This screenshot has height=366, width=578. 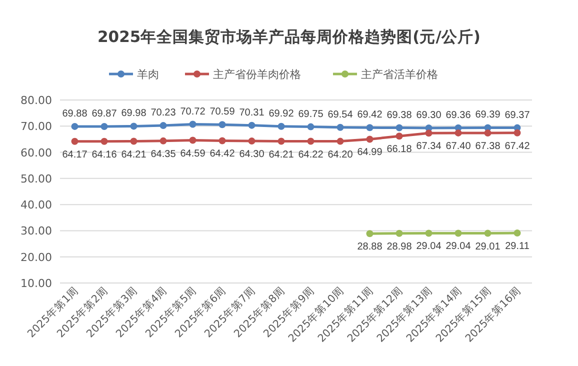 What do you see at coordinates (459, 115) in the screenshot?
I see `data-label: 69.36` at bounding box center [459, 115].